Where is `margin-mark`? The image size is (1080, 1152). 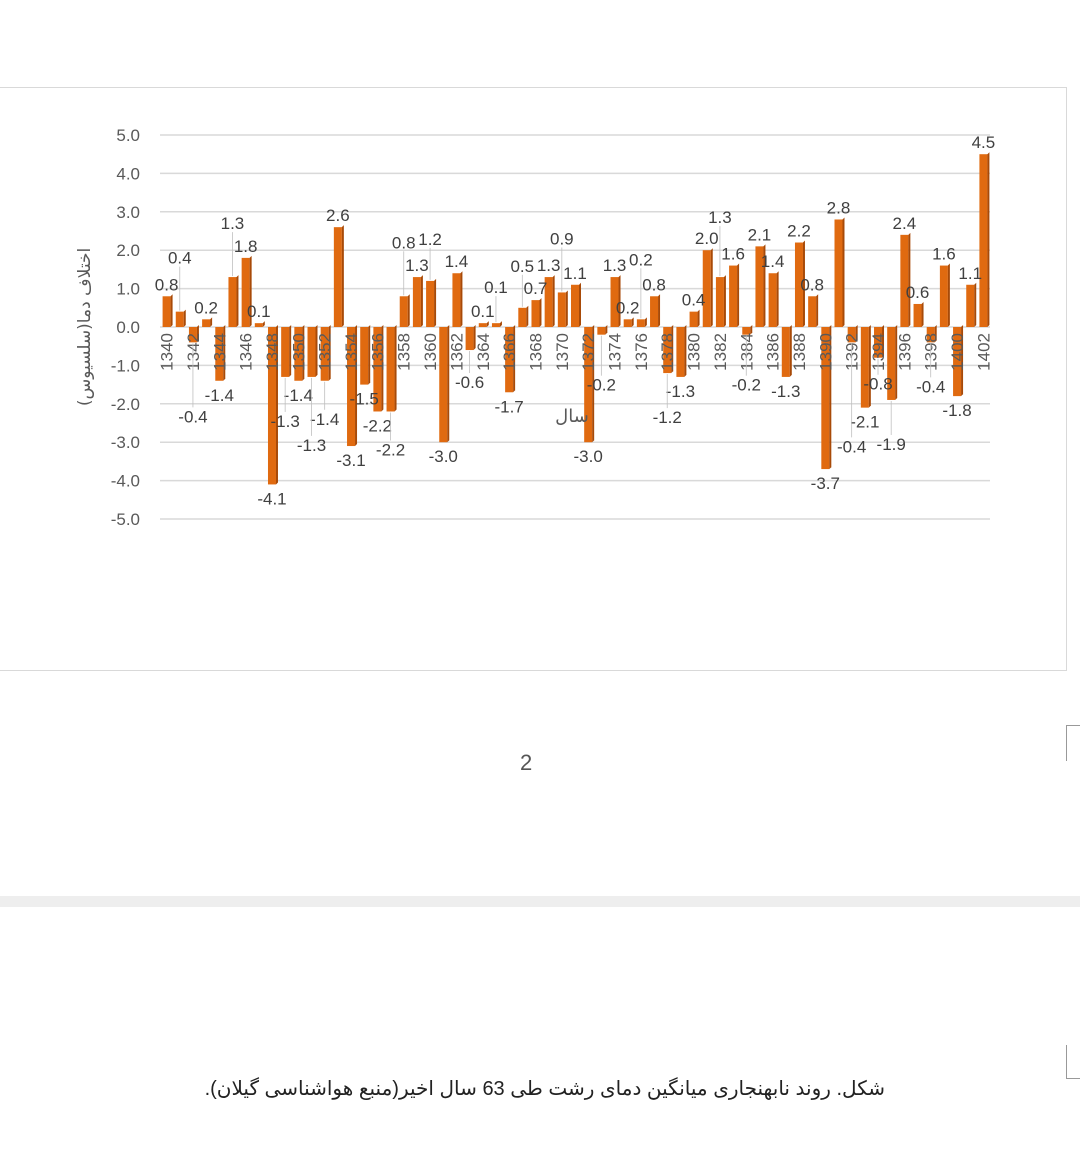
margin-mark is located at coordinates (1073, 743).